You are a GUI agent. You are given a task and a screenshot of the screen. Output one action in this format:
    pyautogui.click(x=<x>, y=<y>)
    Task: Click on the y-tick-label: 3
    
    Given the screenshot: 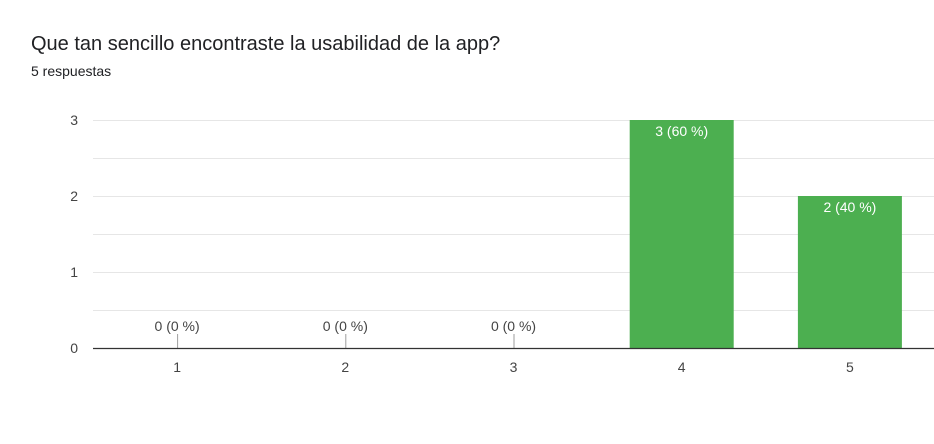 What is the action you would take?
    pyautogui.click(x=74, y=120)
    